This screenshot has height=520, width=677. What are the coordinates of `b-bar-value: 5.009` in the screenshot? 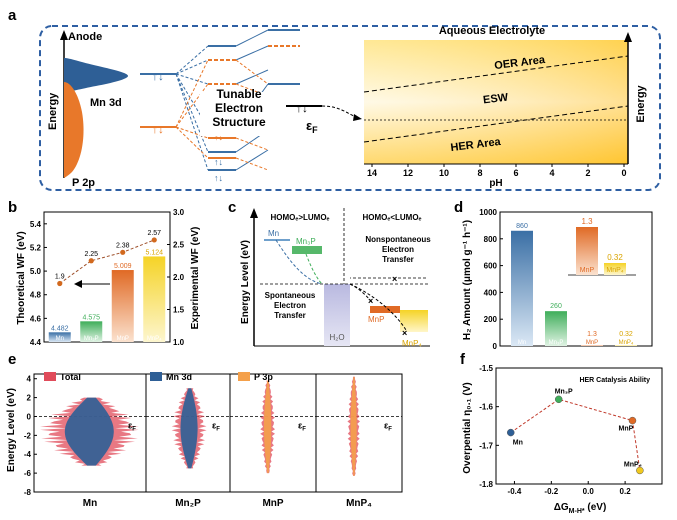 It's located at (123, 266).